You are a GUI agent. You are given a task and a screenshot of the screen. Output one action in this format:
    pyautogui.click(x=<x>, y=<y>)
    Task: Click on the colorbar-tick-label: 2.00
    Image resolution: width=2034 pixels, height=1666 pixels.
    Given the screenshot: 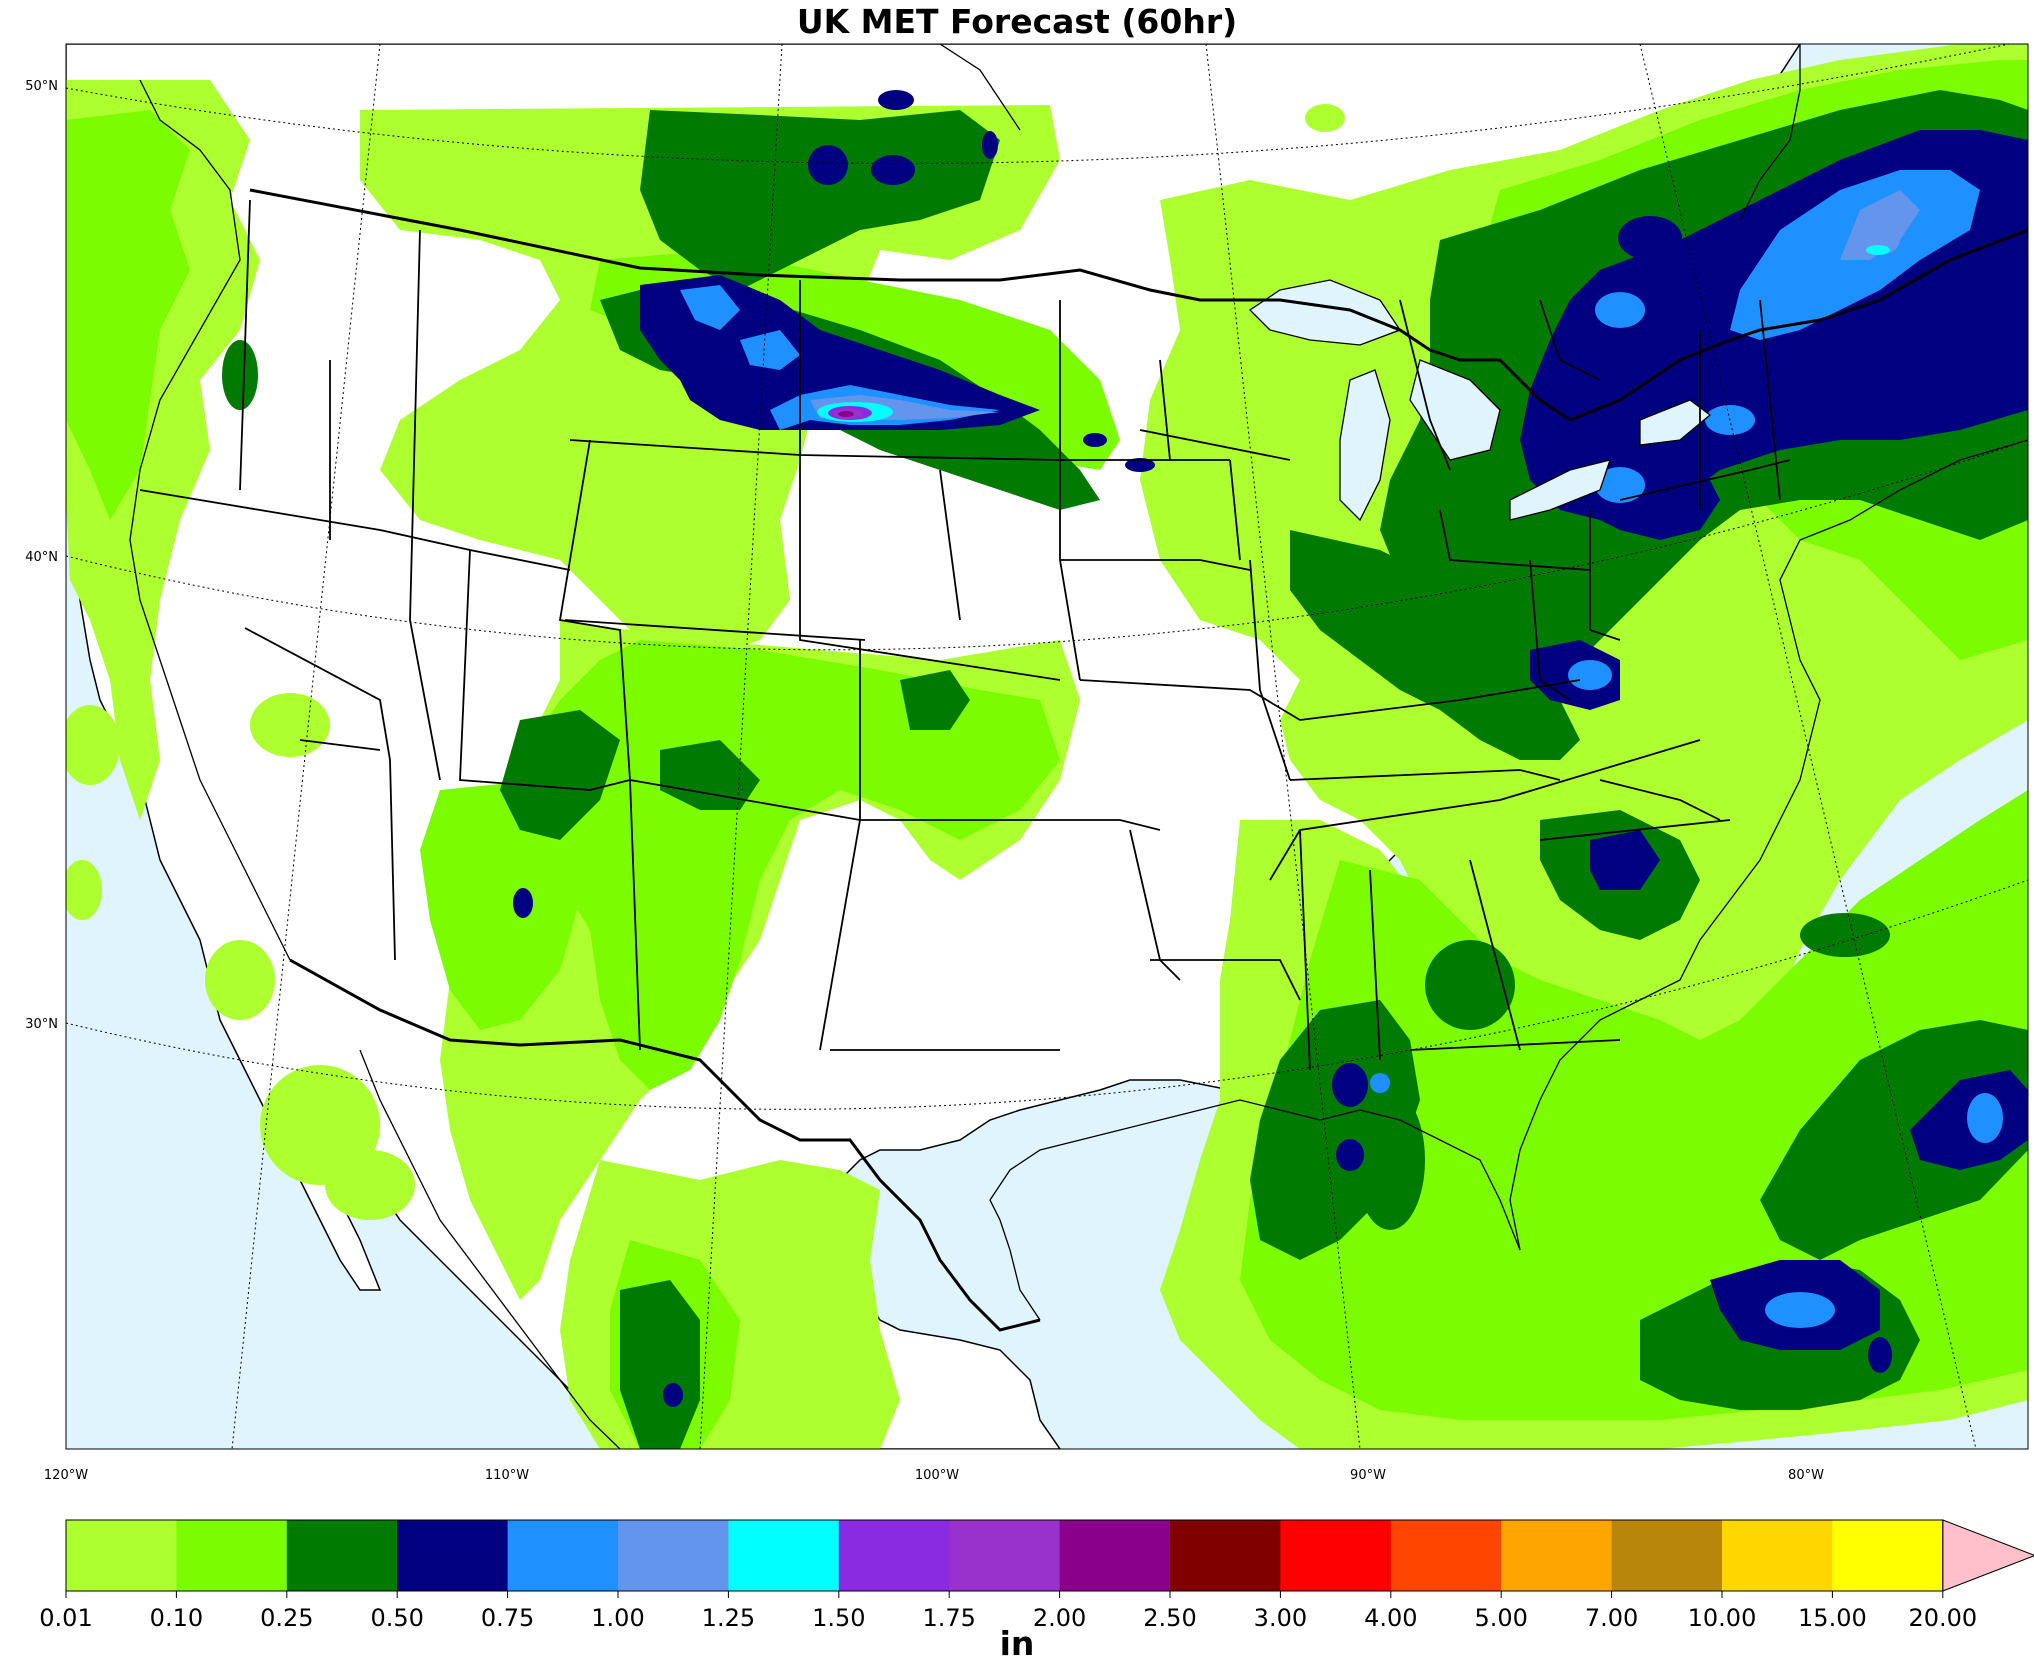 What is the action you would take?
    pyautogui.click(x=1059, y=1618)
    